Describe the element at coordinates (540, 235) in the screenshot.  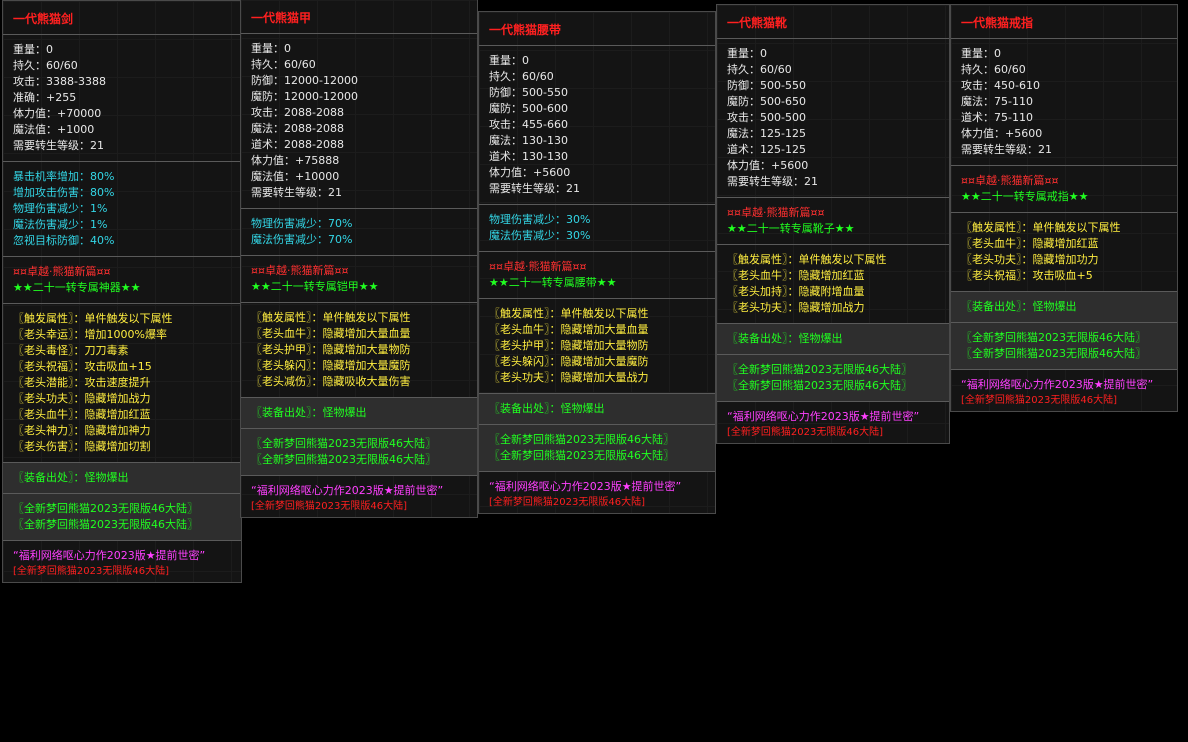
I see `bonus-line: 魔法伤害减少：30%` at that location.